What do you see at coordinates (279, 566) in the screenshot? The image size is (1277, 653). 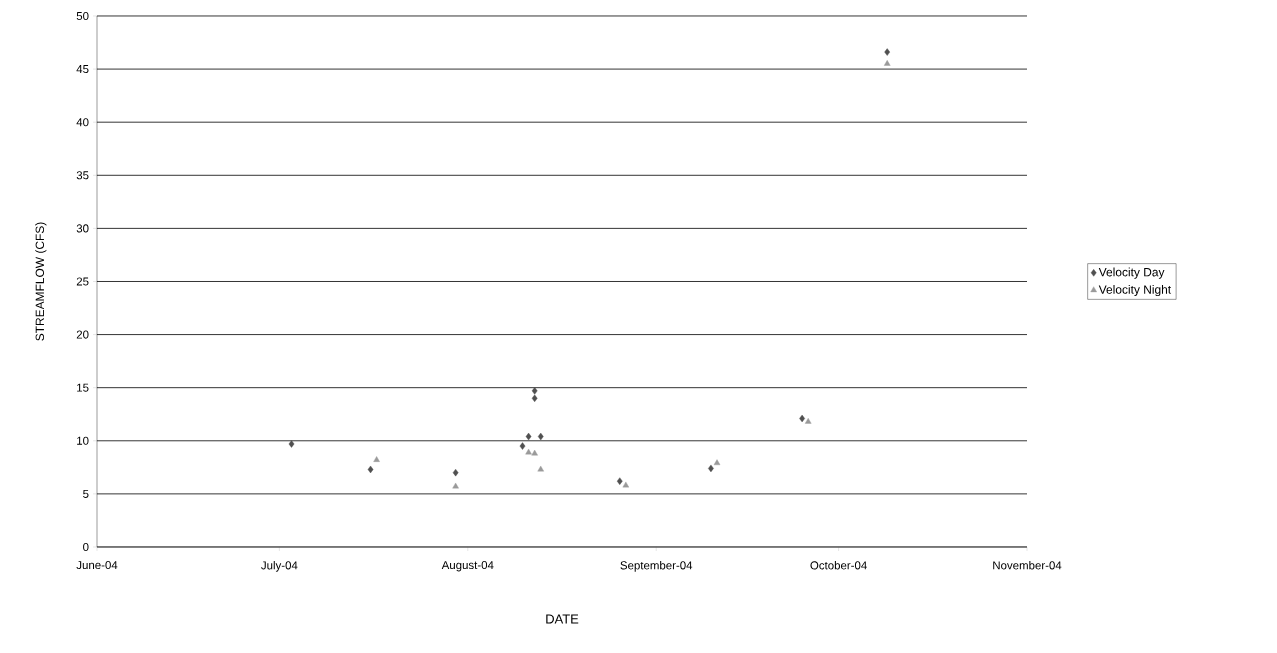 I see `x-tick-label: July-04` at bounding box center [279, 566].